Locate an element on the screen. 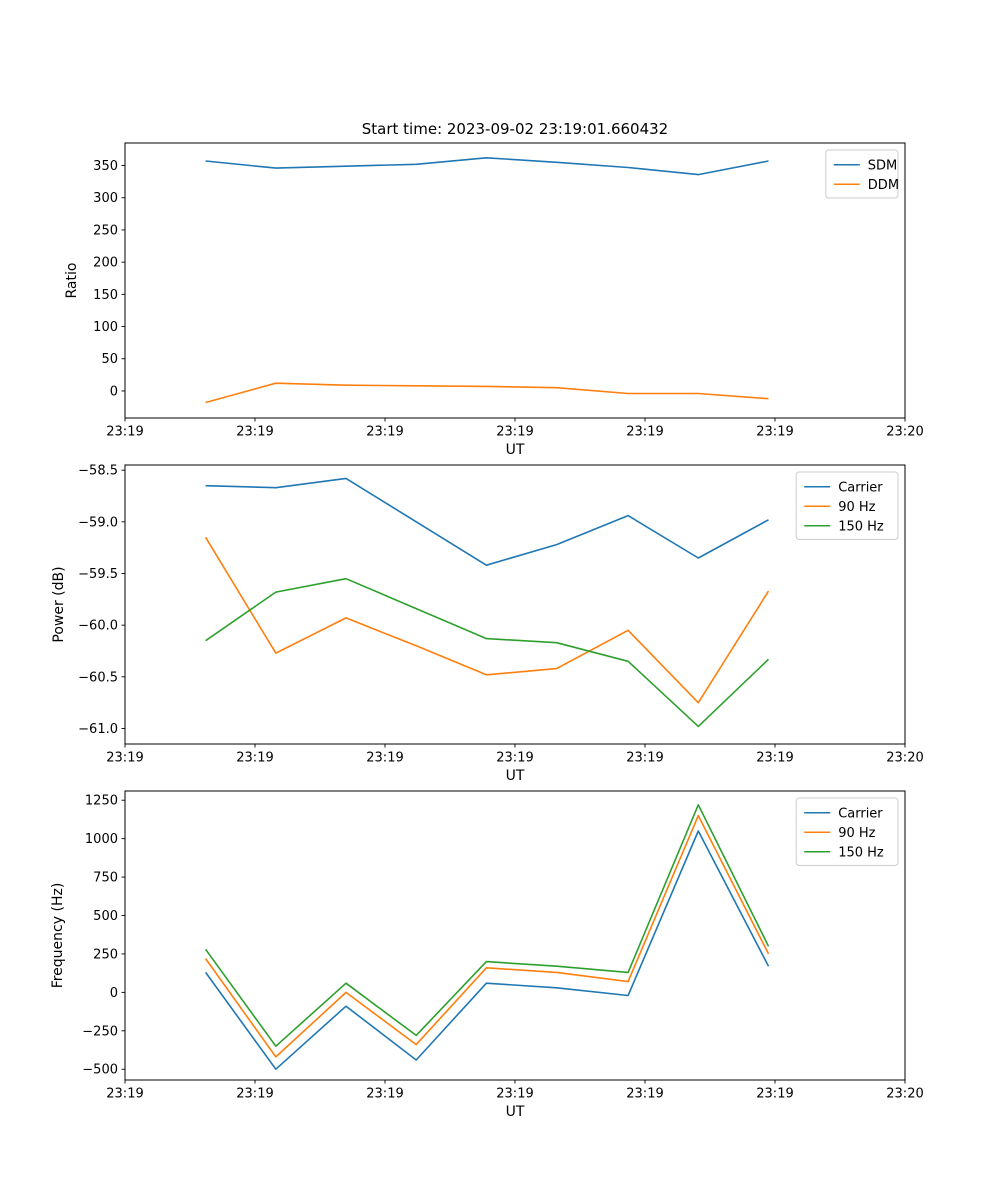 This screenshot has width=1000, height=1200. y-tick-label: 350 is located at coordinates (105, 166).